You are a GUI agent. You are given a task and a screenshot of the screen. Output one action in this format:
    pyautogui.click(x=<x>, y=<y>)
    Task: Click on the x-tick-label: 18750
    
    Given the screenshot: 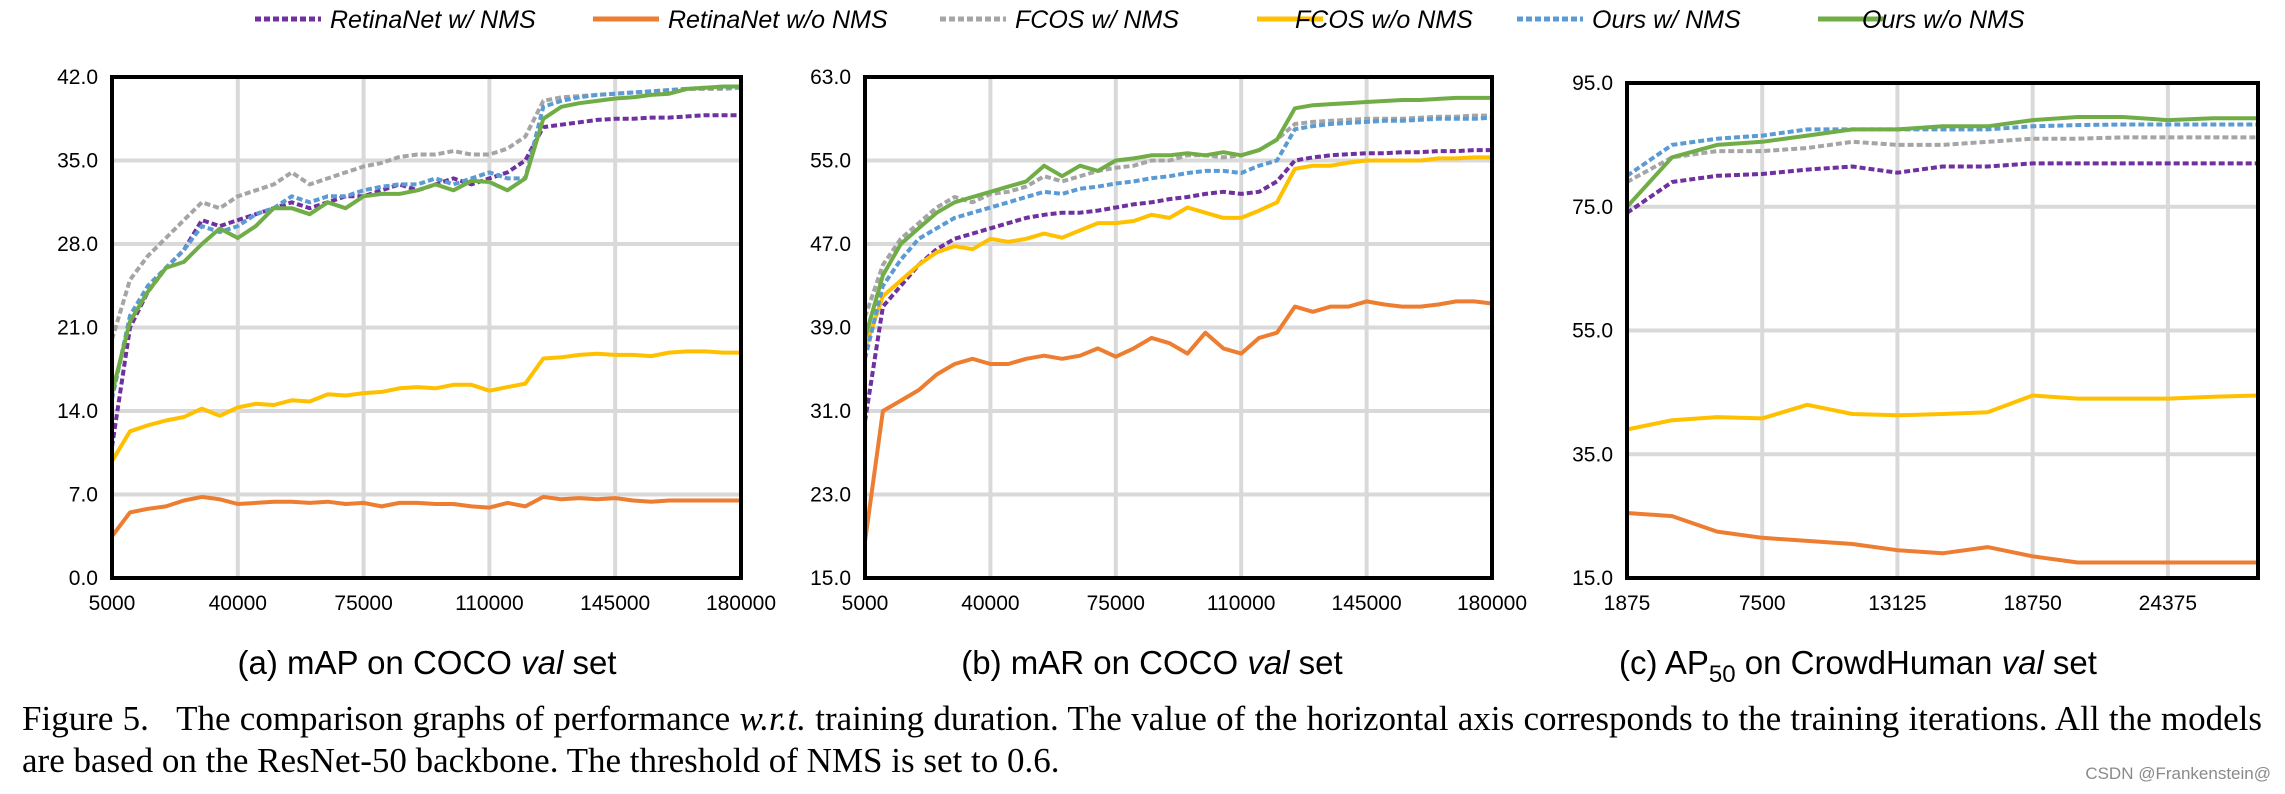 What is the action you would take?
    pyautogui.click(x=2032, y=603)
    